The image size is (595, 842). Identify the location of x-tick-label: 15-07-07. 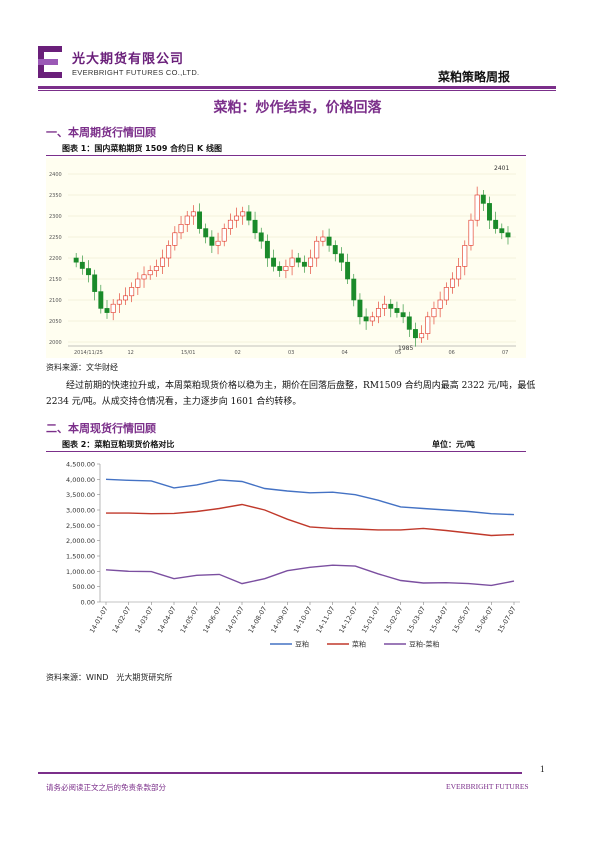
(507, 620).